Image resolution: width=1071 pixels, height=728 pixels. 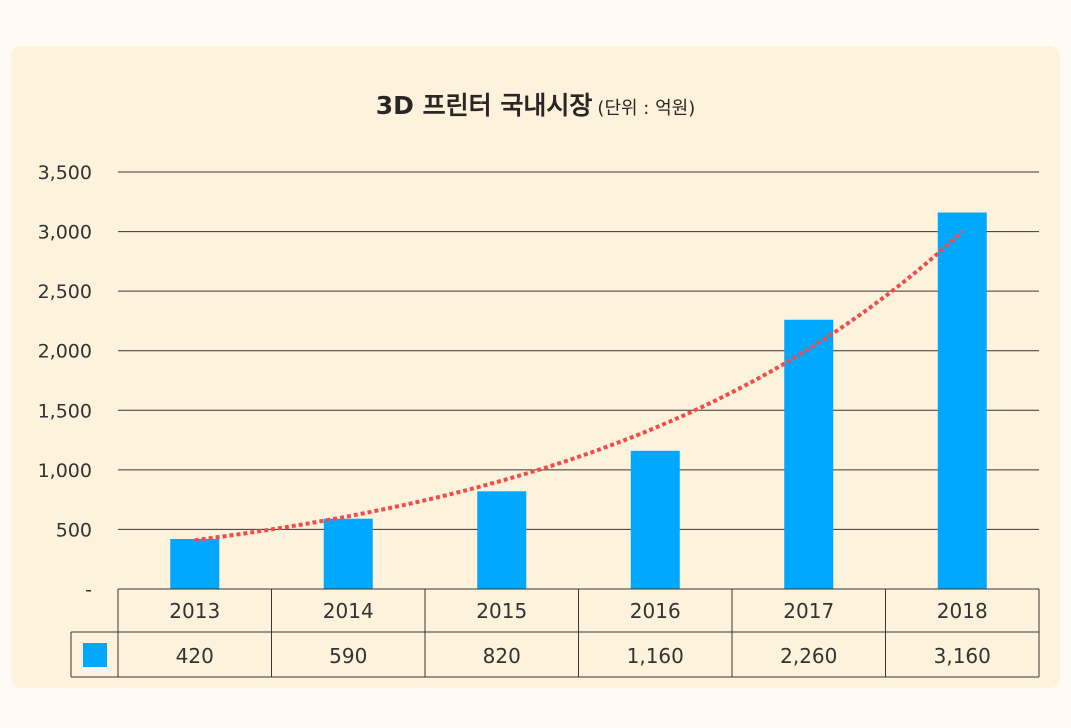 I want to click on bar-2014, so click(x=348, y=553).